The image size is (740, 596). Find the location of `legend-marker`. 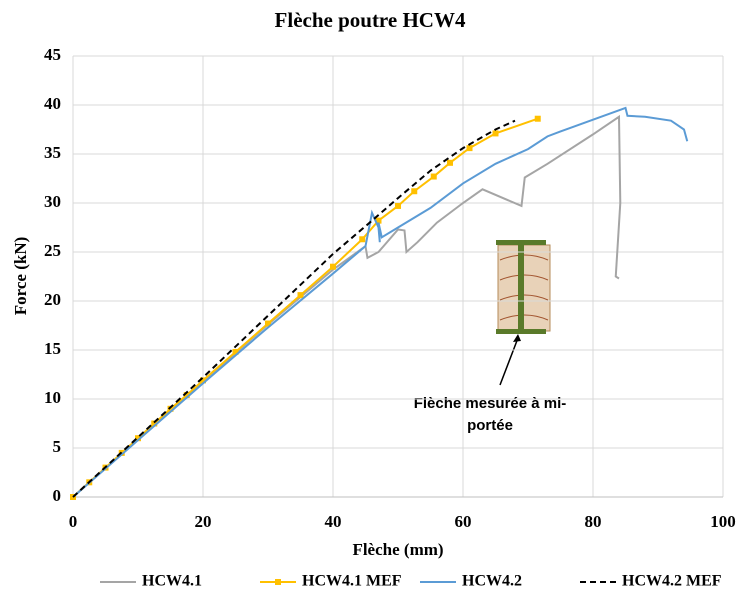

legend-marker is located at coordinates (278, 582).